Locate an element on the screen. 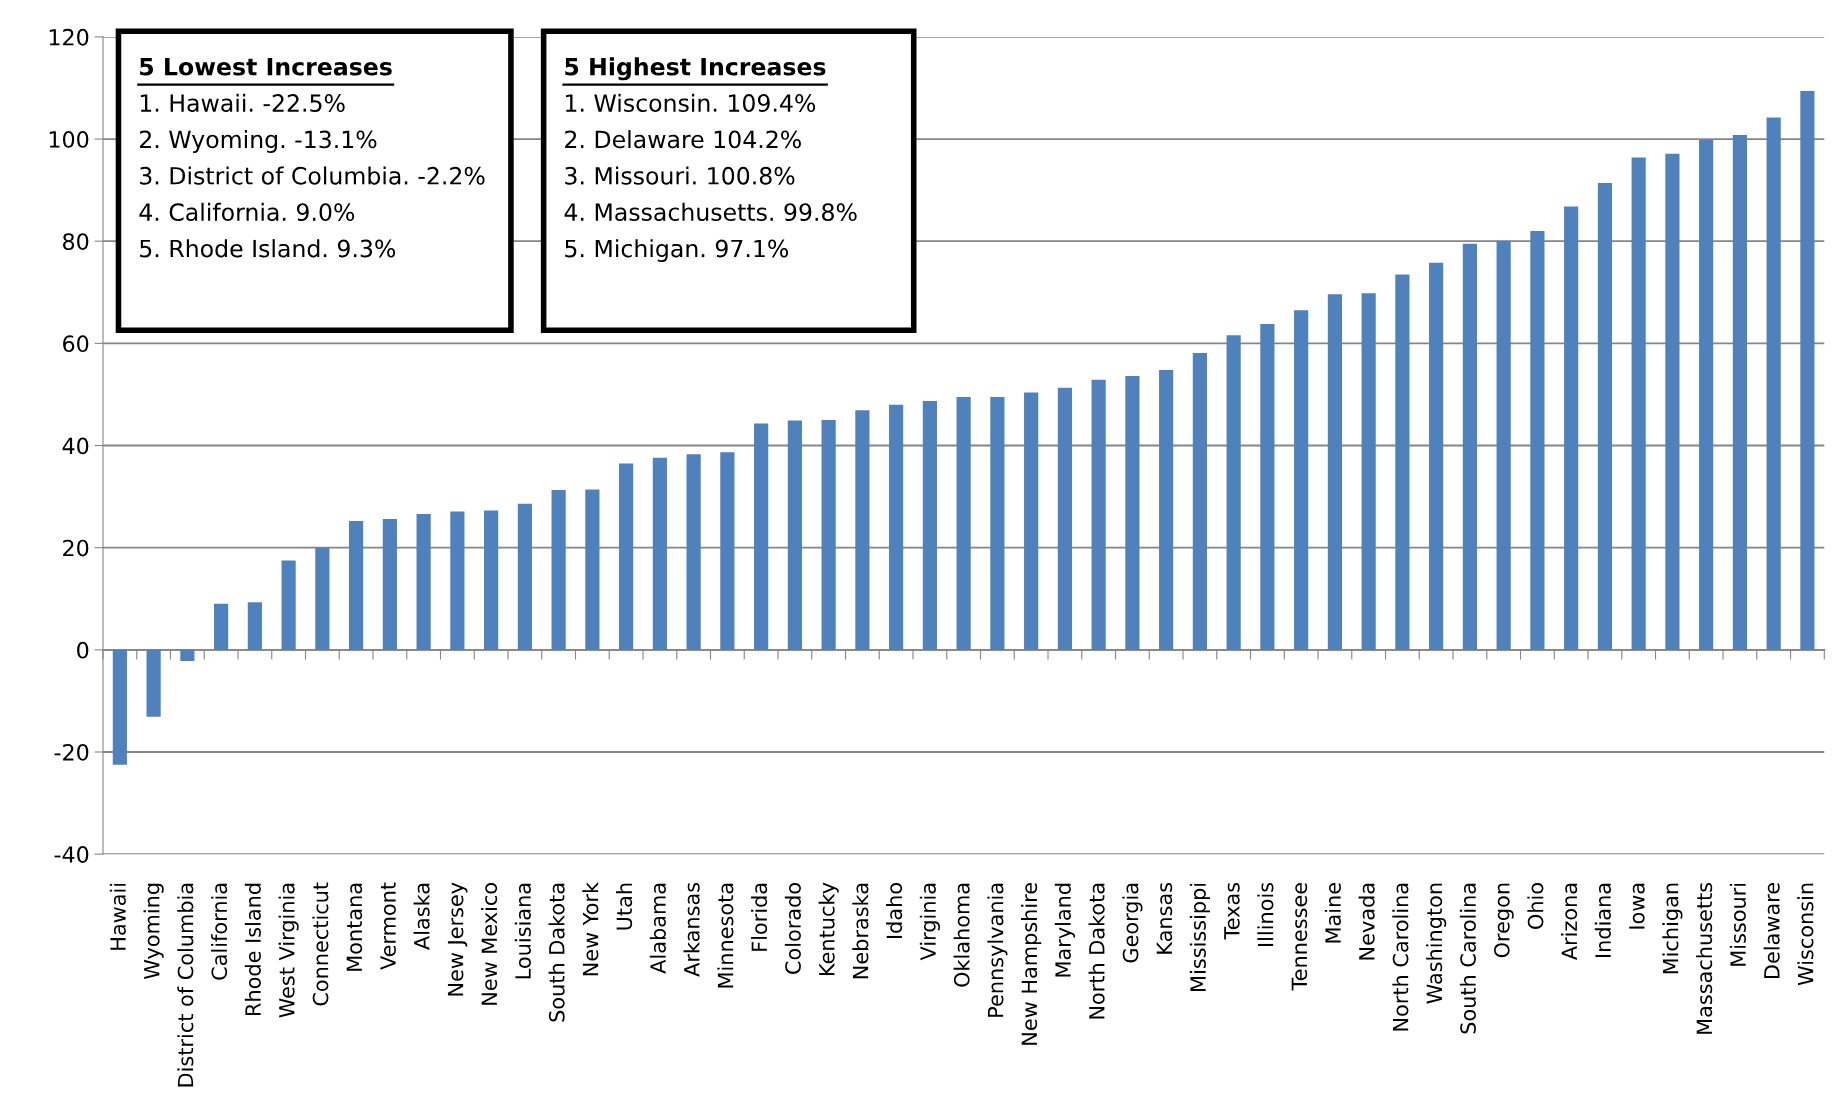  x-tick-label: Wisconsin is located at coordinates (1805, 934).